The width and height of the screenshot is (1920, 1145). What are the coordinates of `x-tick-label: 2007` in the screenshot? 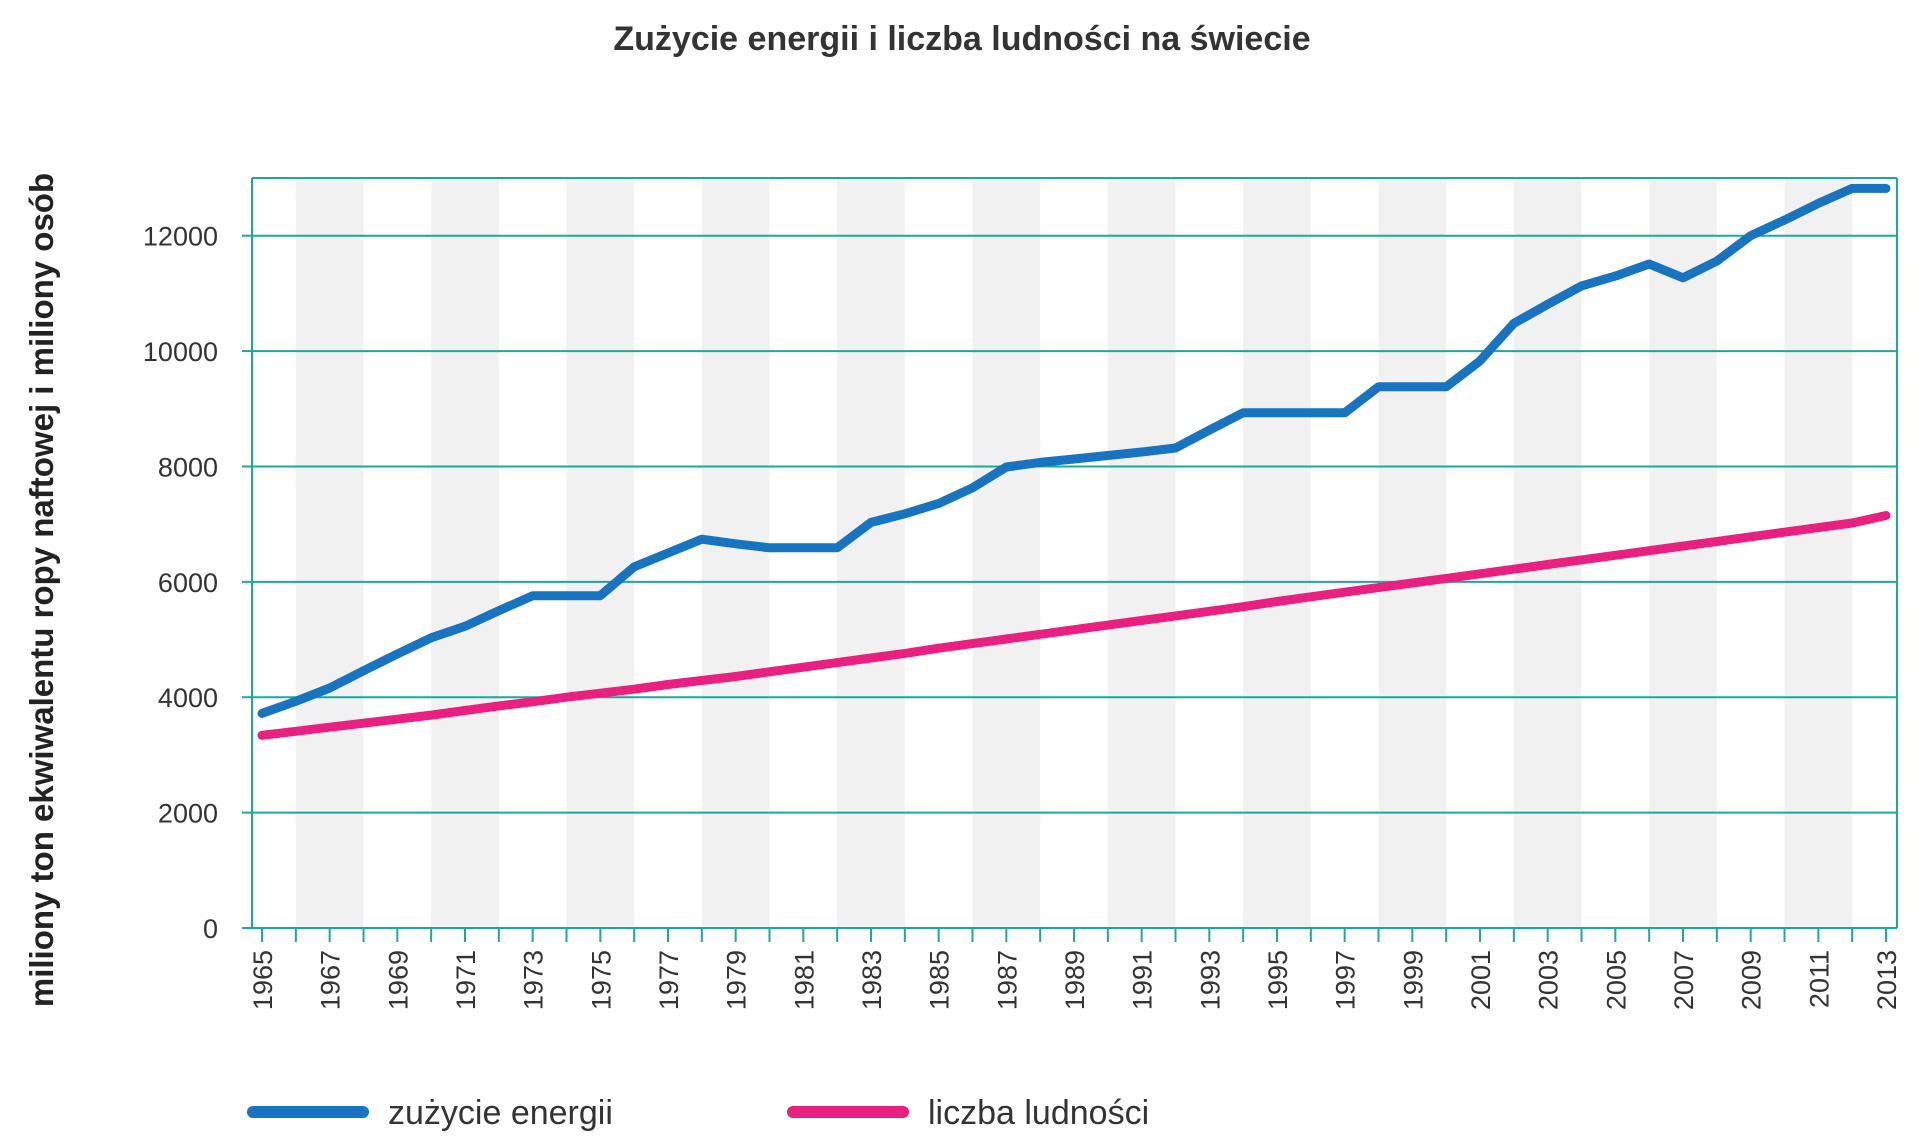 It's located at (1684, 980).